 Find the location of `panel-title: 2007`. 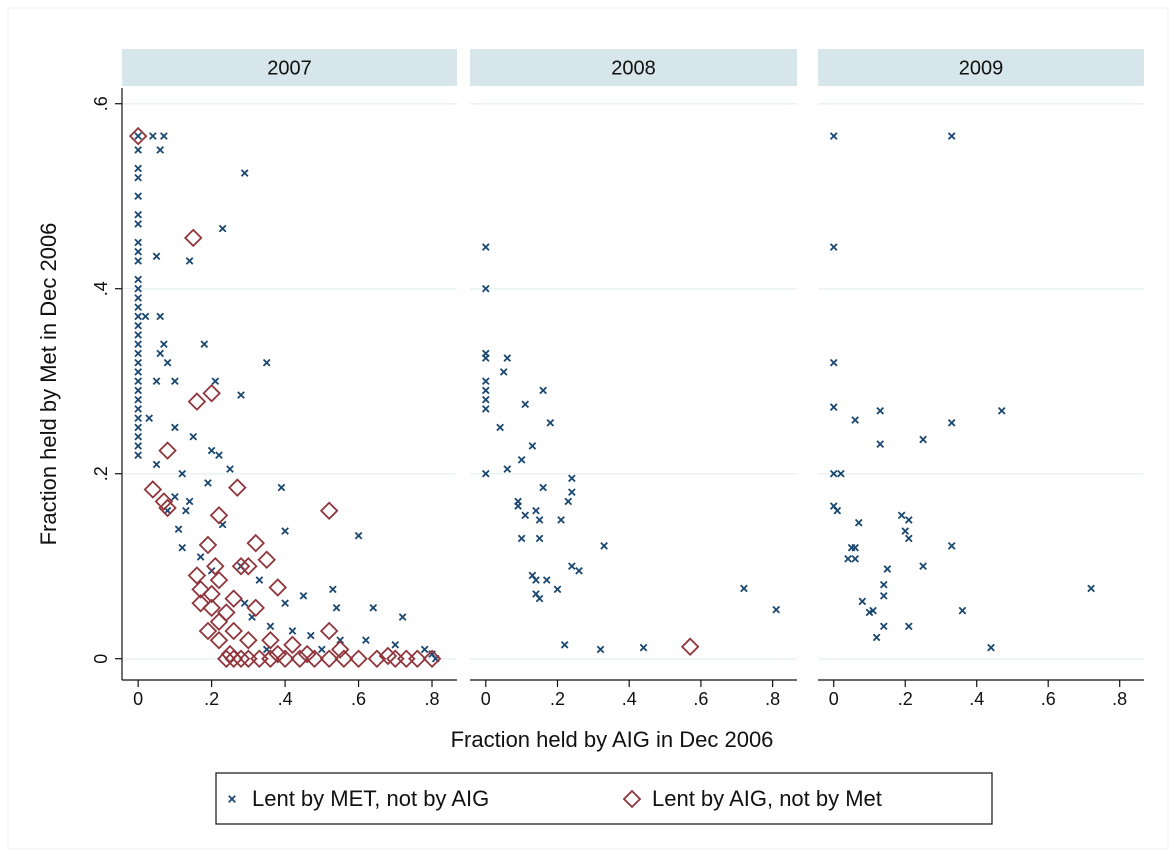

panel-title: 2007 is located at coordinates (289, 68).